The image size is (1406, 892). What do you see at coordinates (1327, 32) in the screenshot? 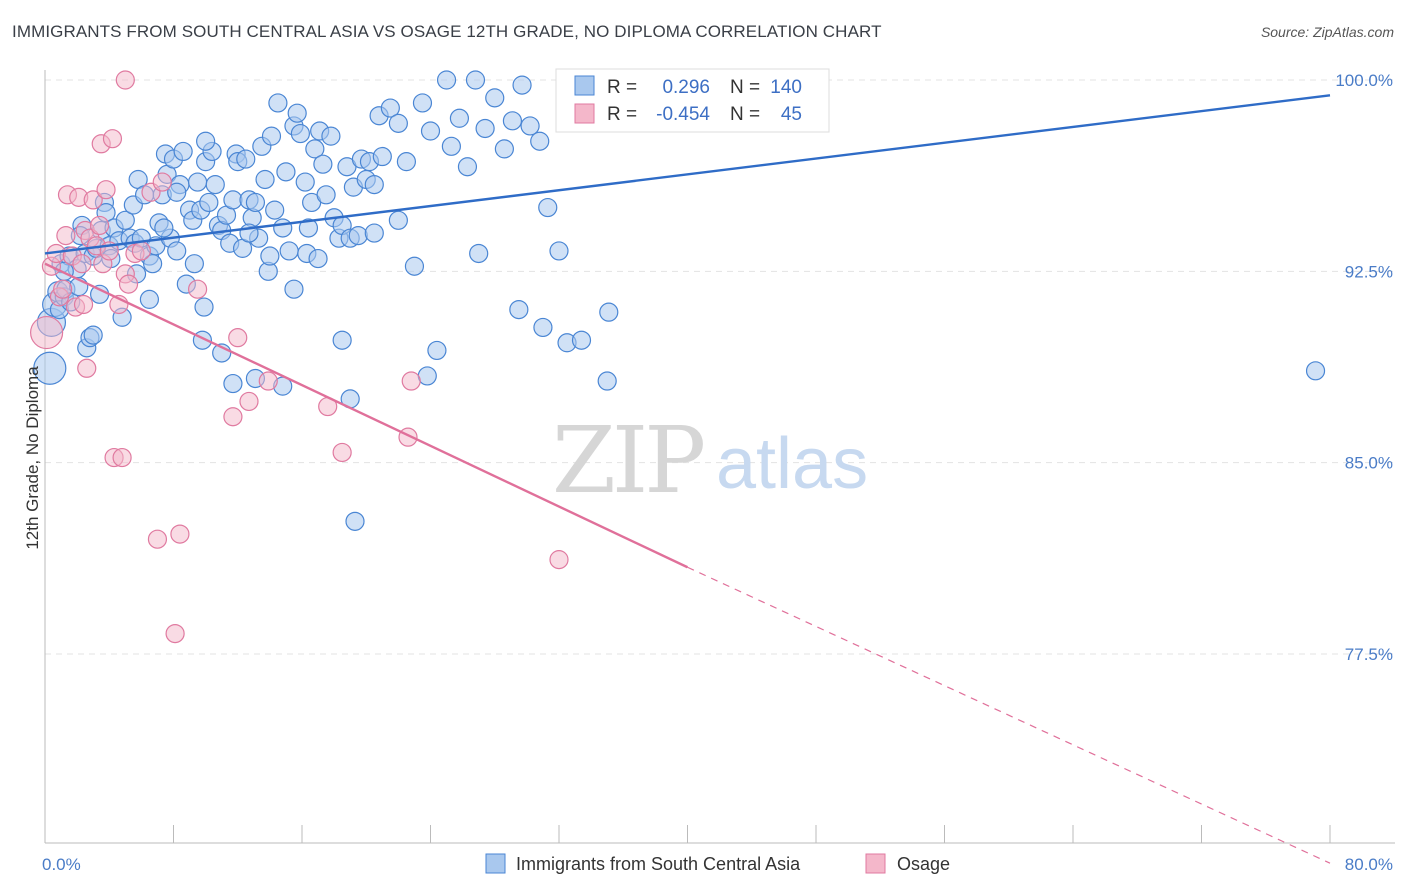
I see `source-label: Source: ZipAtlas.com` at bounding box center [1327, 32].